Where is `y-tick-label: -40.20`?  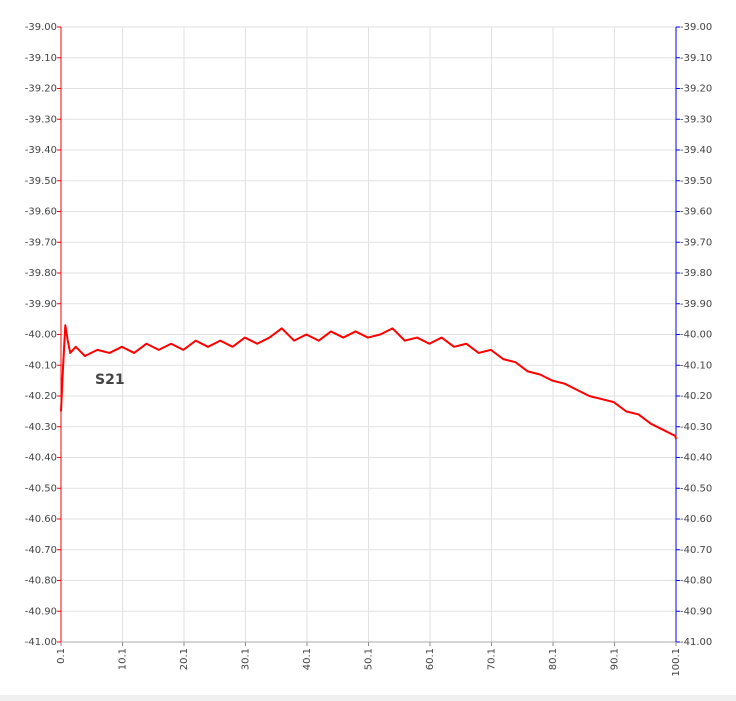
y-tick-label: -40.20 is located at coordinates (41, 396).